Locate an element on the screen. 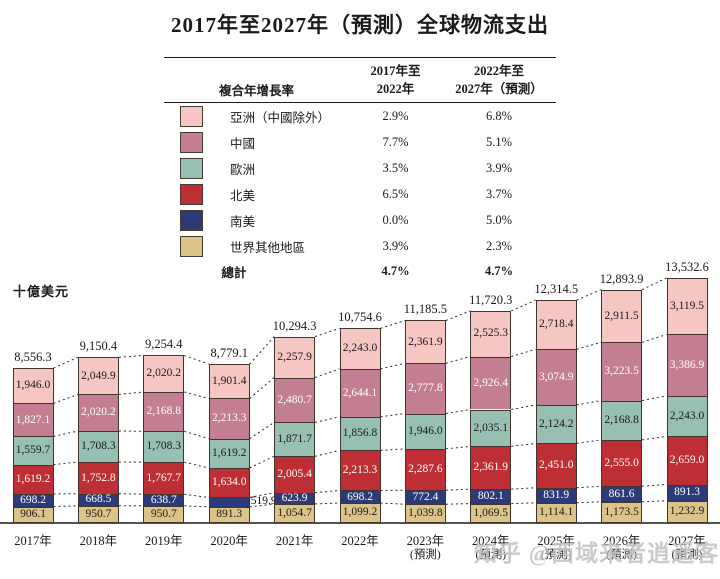 The height and width of the screenshot is (579, 720). x-axis-label: 2022年 is located at coordinates (360, 541).